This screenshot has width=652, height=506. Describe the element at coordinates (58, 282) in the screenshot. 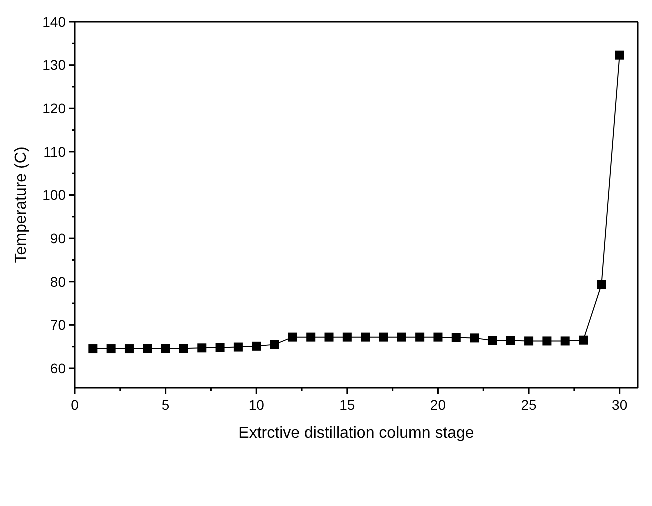

I see `y-tick-label: 80` at that location.